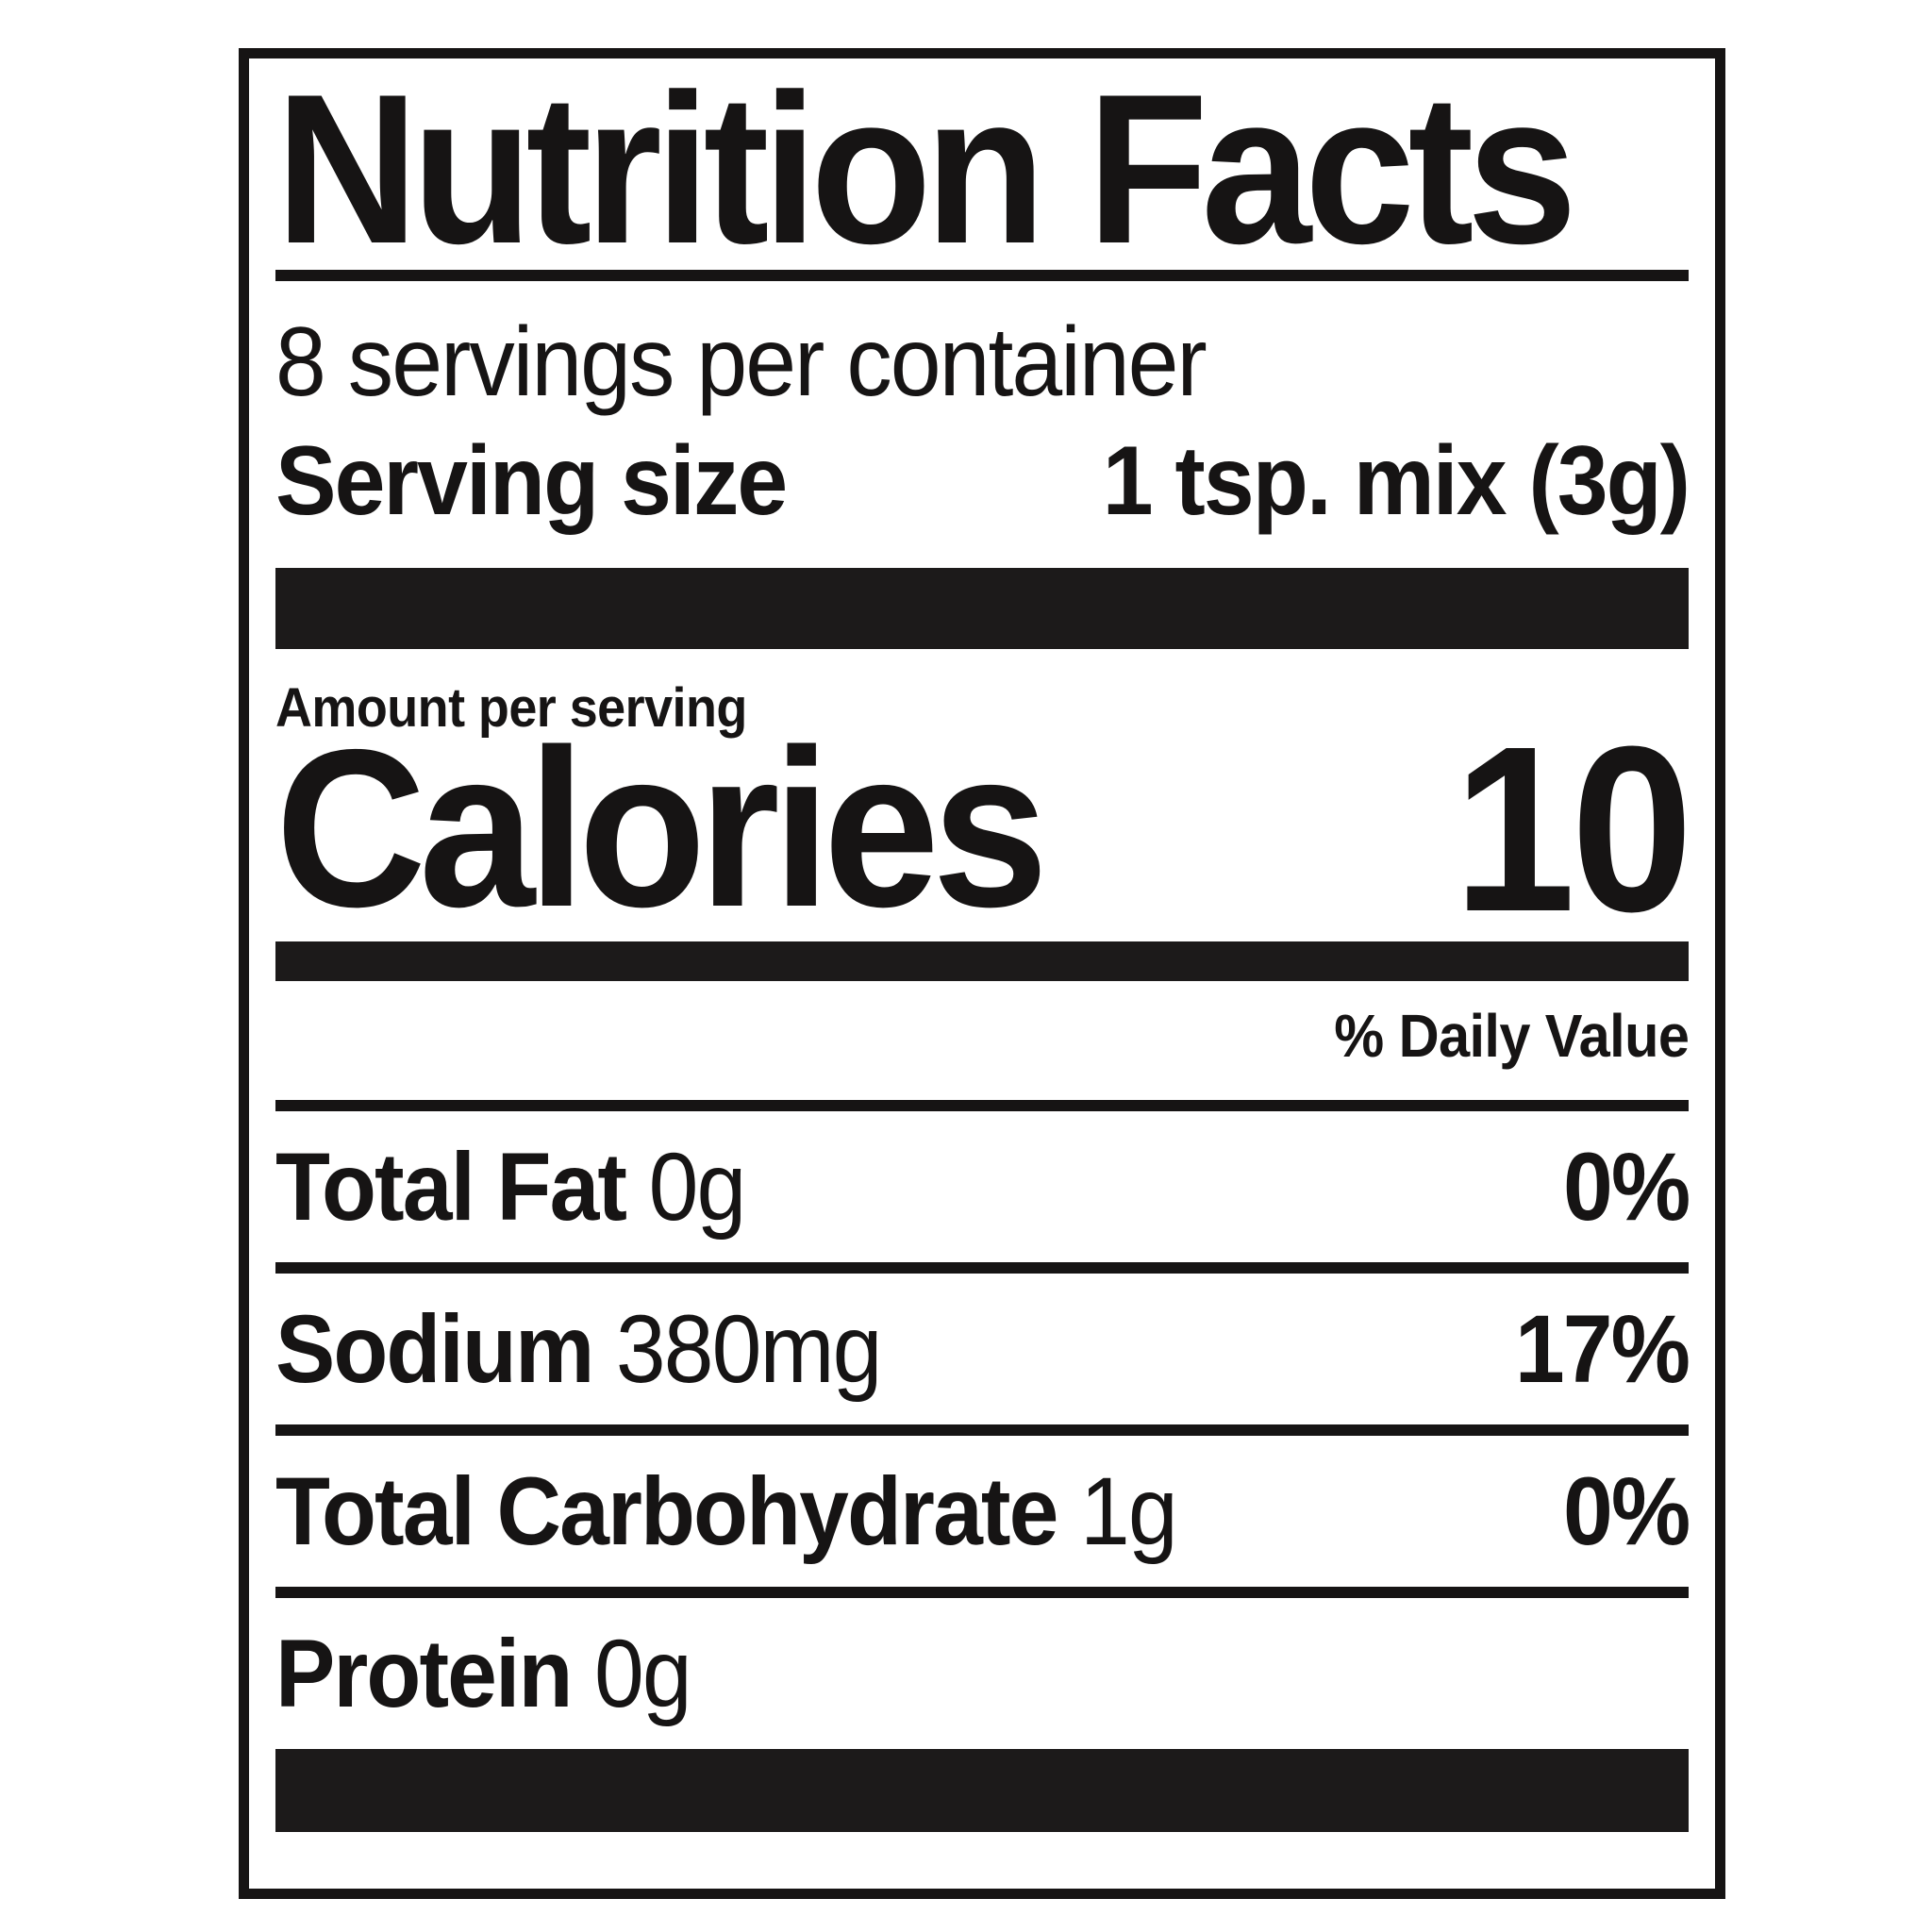 The height and width of the screenshot is (1932, 1932). What do you see at coordinates (926, 168) in the screenshot?
I see `label-title-text: Nutrition Facts` at bounding box center [926, 168].